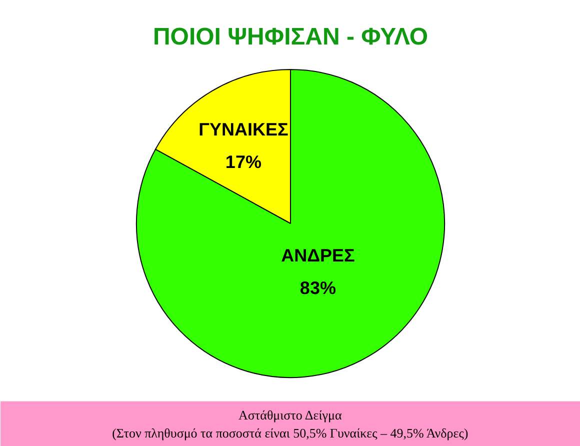 The height and width of the screenshot is (446, 580). Describe the element at coordinates (290, 36) in the screenshot. I see `chart-title: ΠΟΙΟΙ ΨΗΦΙΣΑΝ - ΦΥΛΟ` at that location.